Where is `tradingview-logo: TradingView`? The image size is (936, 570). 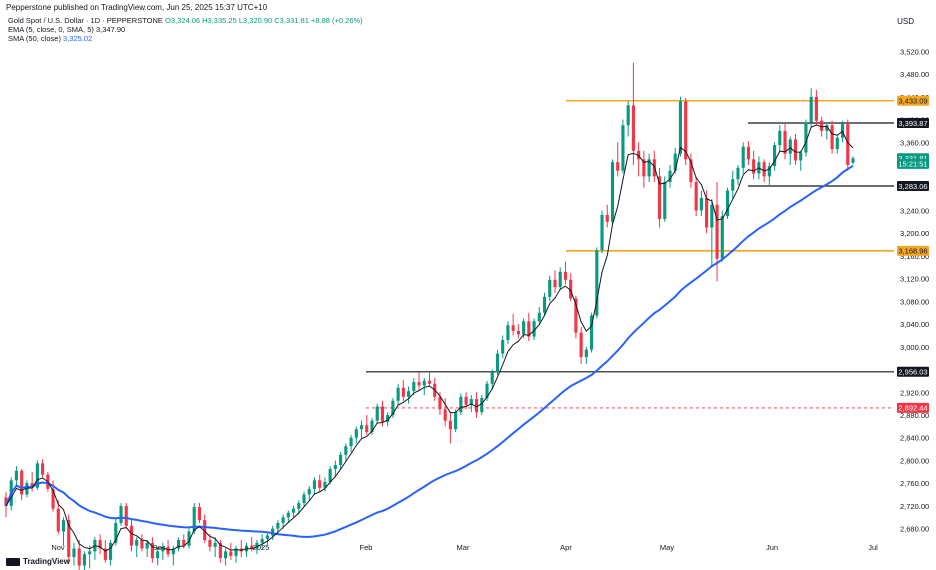
tradingview-logo: TradingView is located at coordinates (38, 561).